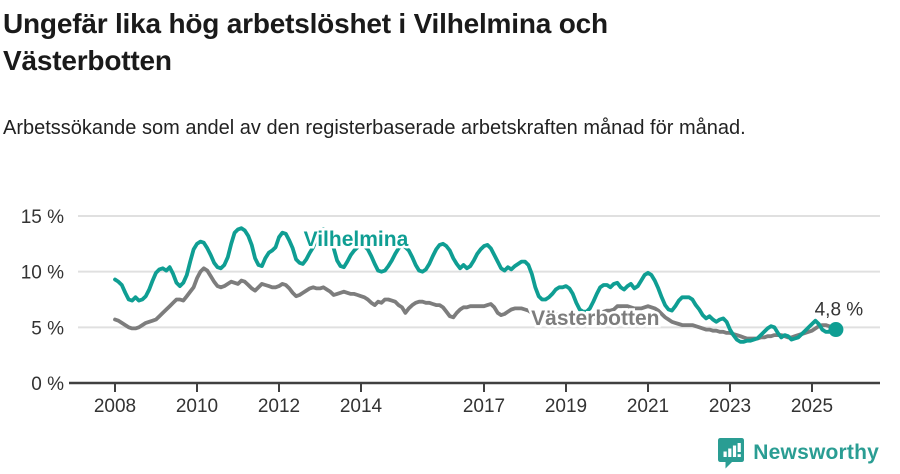 The width and height of the screenshot is (900, 474). What do you see at coordinates (484, 406) in the screenshot?
I see `x-tick-label: 2017` at bounding box center [484, 406].